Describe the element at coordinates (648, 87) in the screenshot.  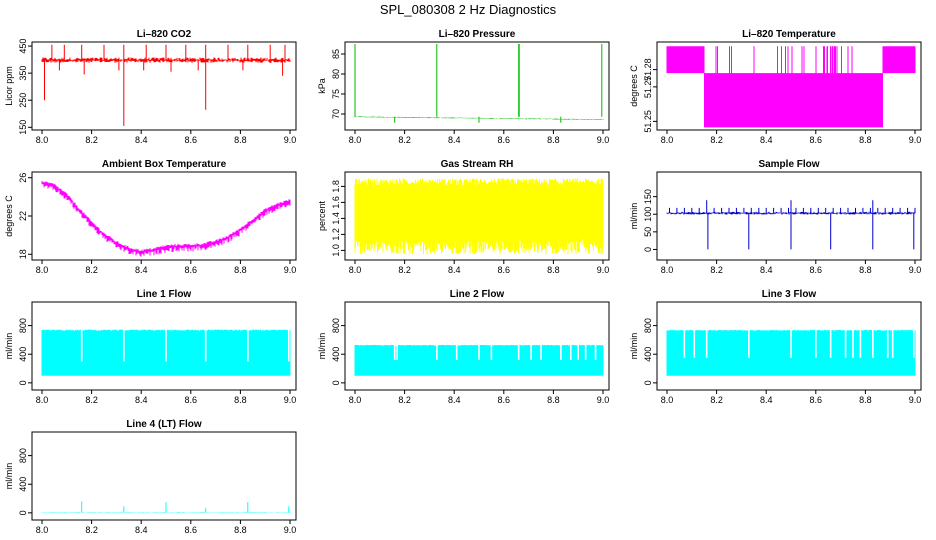
I see `y-tick-label: 51.27` at that location.